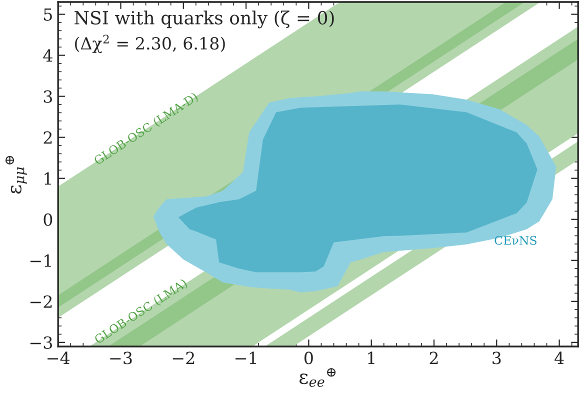 The image size is (581, 396). I want to click on x-tick-label: −3, so click(121, 358).